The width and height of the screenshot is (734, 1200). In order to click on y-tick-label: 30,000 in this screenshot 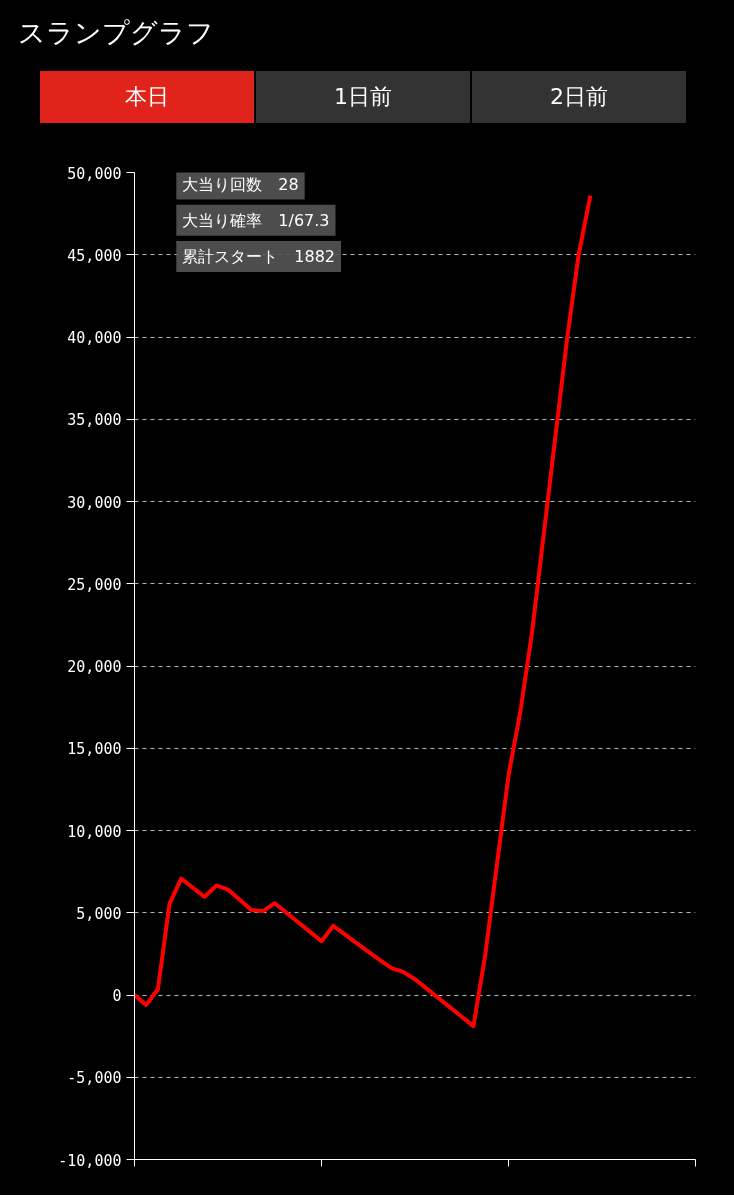, I will do `click(94, 502)`.